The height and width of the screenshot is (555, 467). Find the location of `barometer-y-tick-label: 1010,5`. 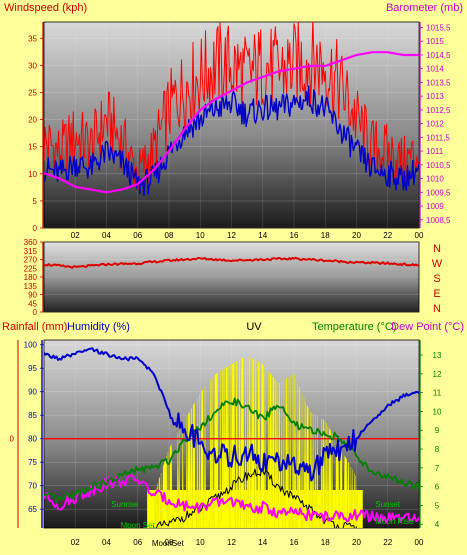

barometer-y-tick-label: 1010,5 is located at coordinates (438, 165).